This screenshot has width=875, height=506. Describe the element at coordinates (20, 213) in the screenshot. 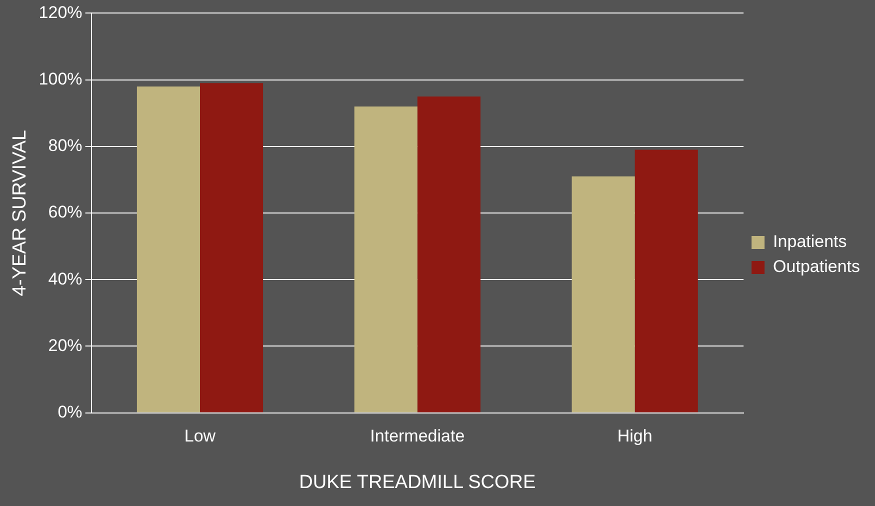

I see `y-axis-title: 4-YEAR SURVIVAL` at that location.